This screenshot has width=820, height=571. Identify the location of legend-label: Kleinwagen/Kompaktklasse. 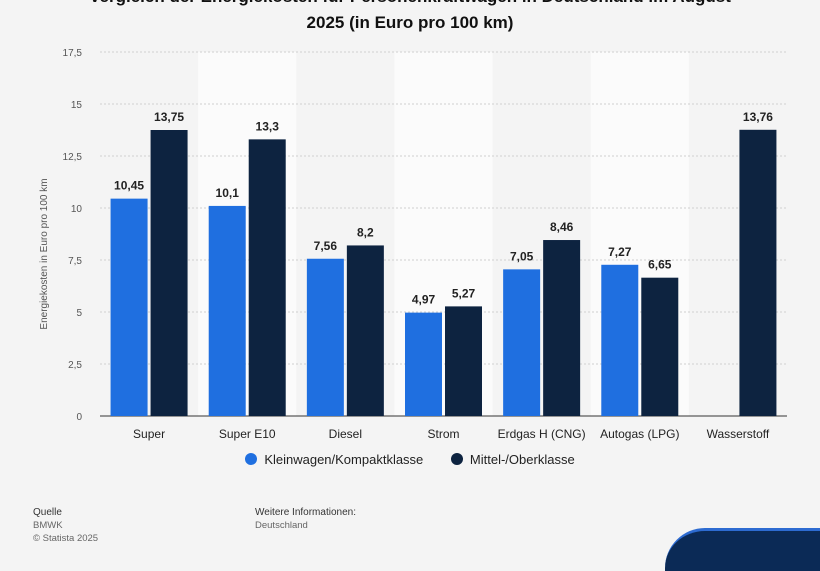
(344, 459).